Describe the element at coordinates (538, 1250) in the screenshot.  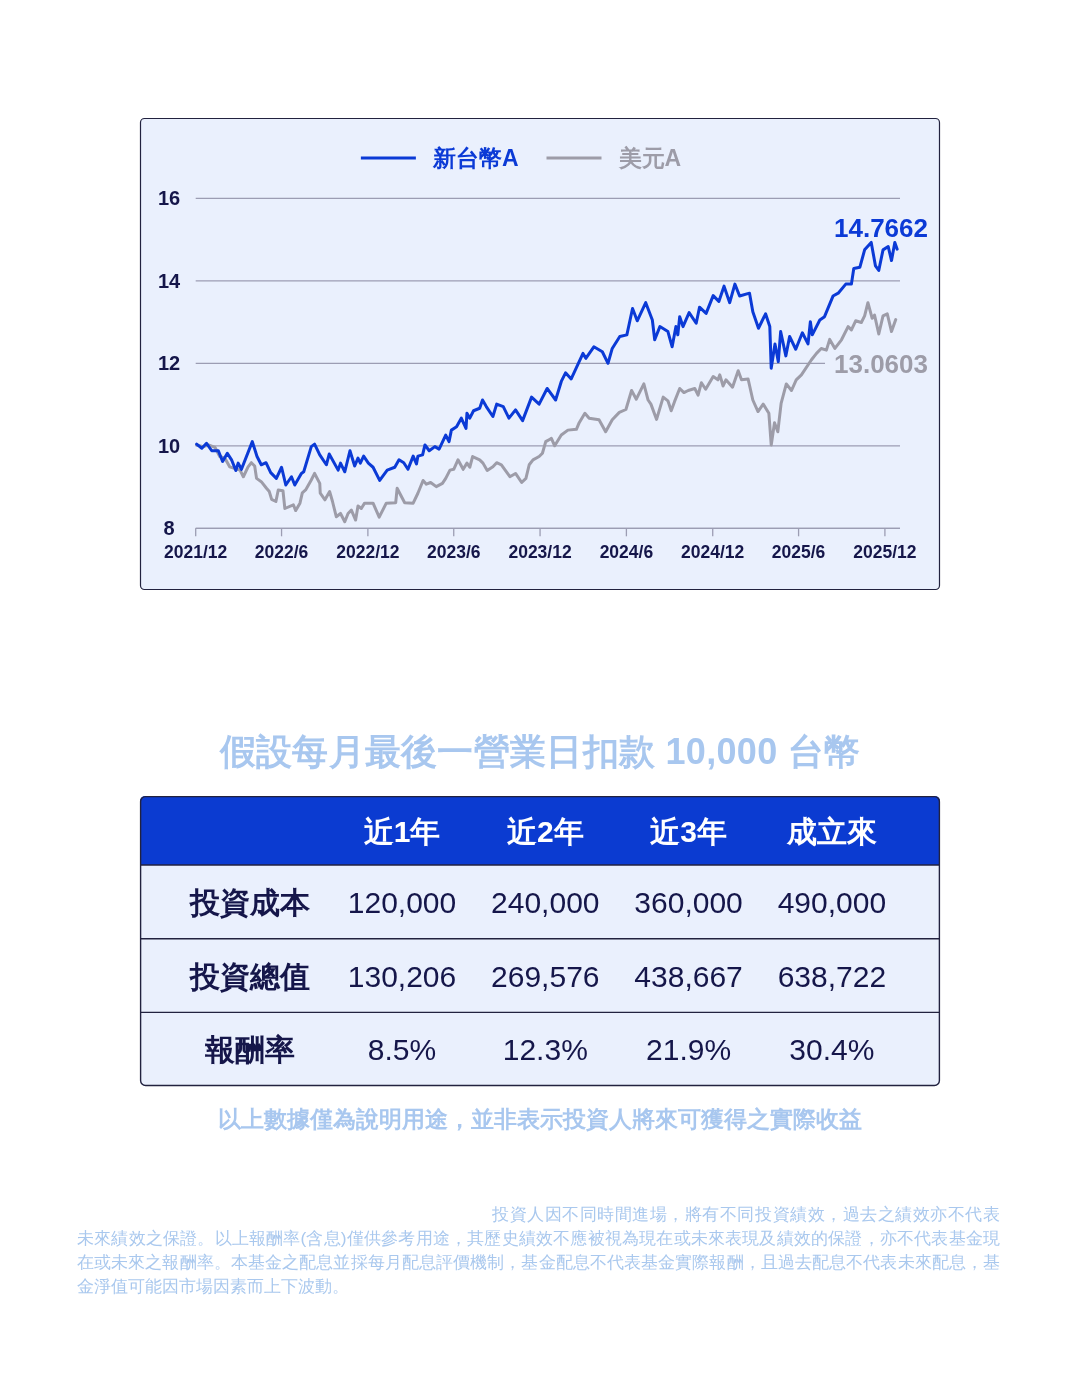
I see `text: 投資人因不同時間進場，將有不同投資績效，過去之績效亦不代表未來績效之保證。以上報酬率(含息)僅供參考用途，其歷史績效不應被視為現在或未來表現及績效的保證，亦不代表基金現在或未來之報酬率。本基金之配息並採每月配息評價機制，基金配息不代表基金實際報酬，且過去配息不代表未來配息，基金淨值可能因市場因素而上下波動。` at that location.